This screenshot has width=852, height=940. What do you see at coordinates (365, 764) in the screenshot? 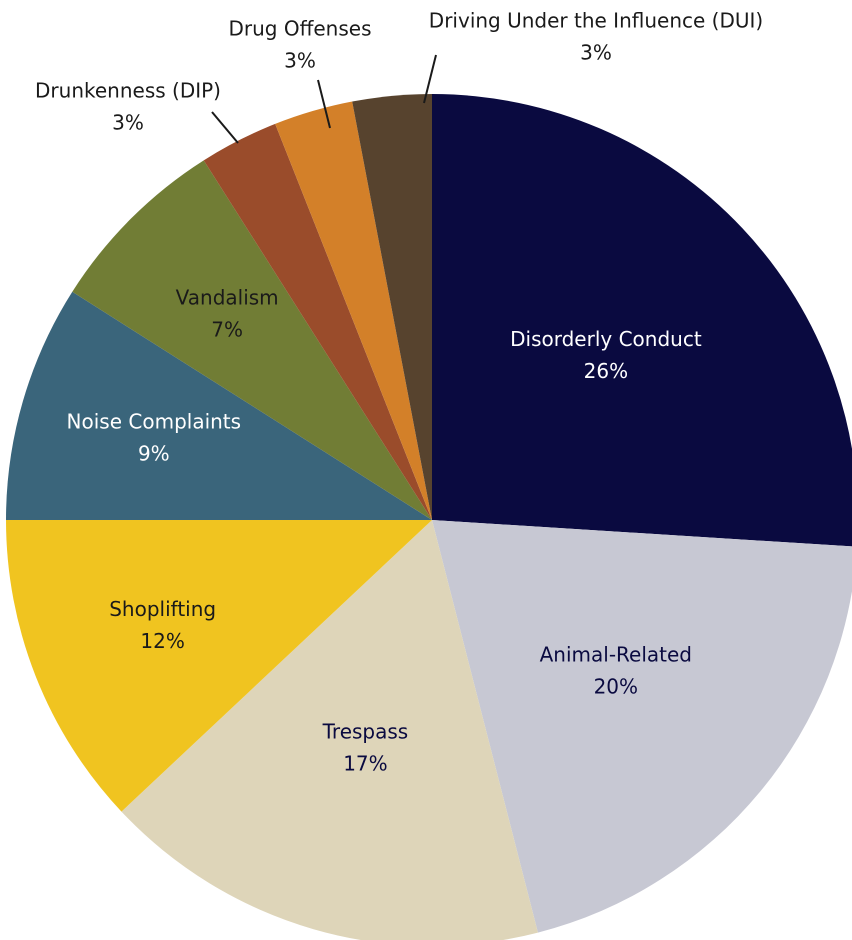
I see `slice-value-label: 17%` at bounding box center [365, 764].